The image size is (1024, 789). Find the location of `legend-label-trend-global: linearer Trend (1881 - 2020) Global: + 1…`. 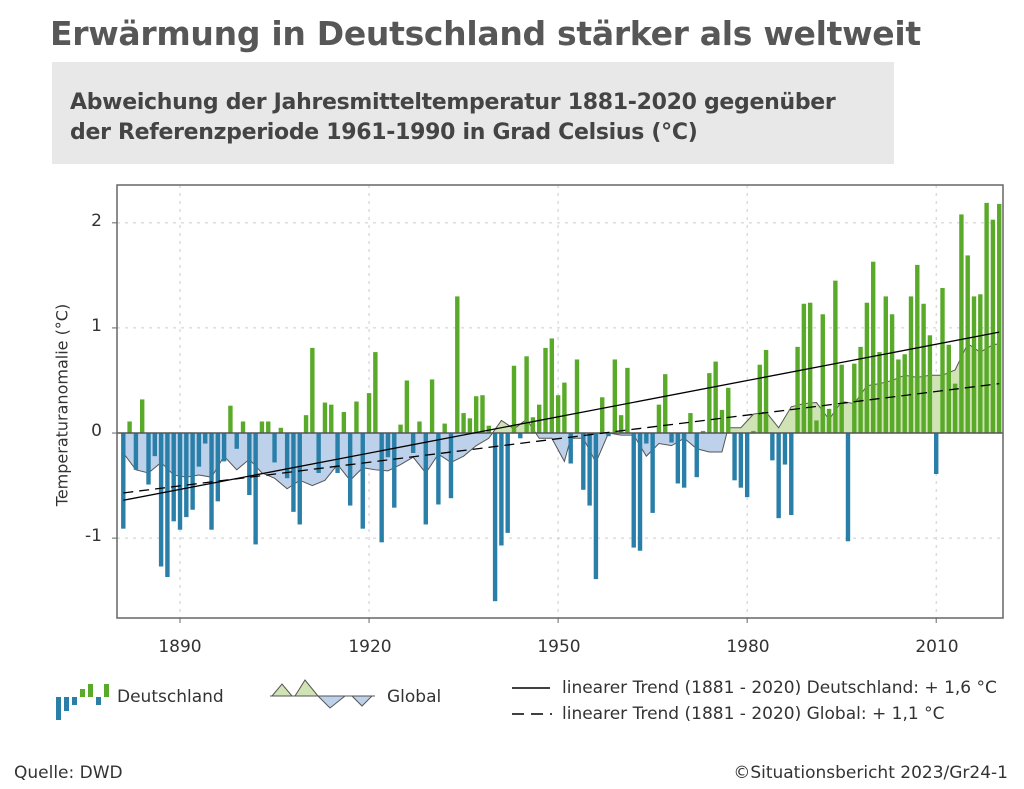

legend-label-trend-global: linearer Trend (1881 - 2020) Global: + 1… is located at coordinates (753, 714).